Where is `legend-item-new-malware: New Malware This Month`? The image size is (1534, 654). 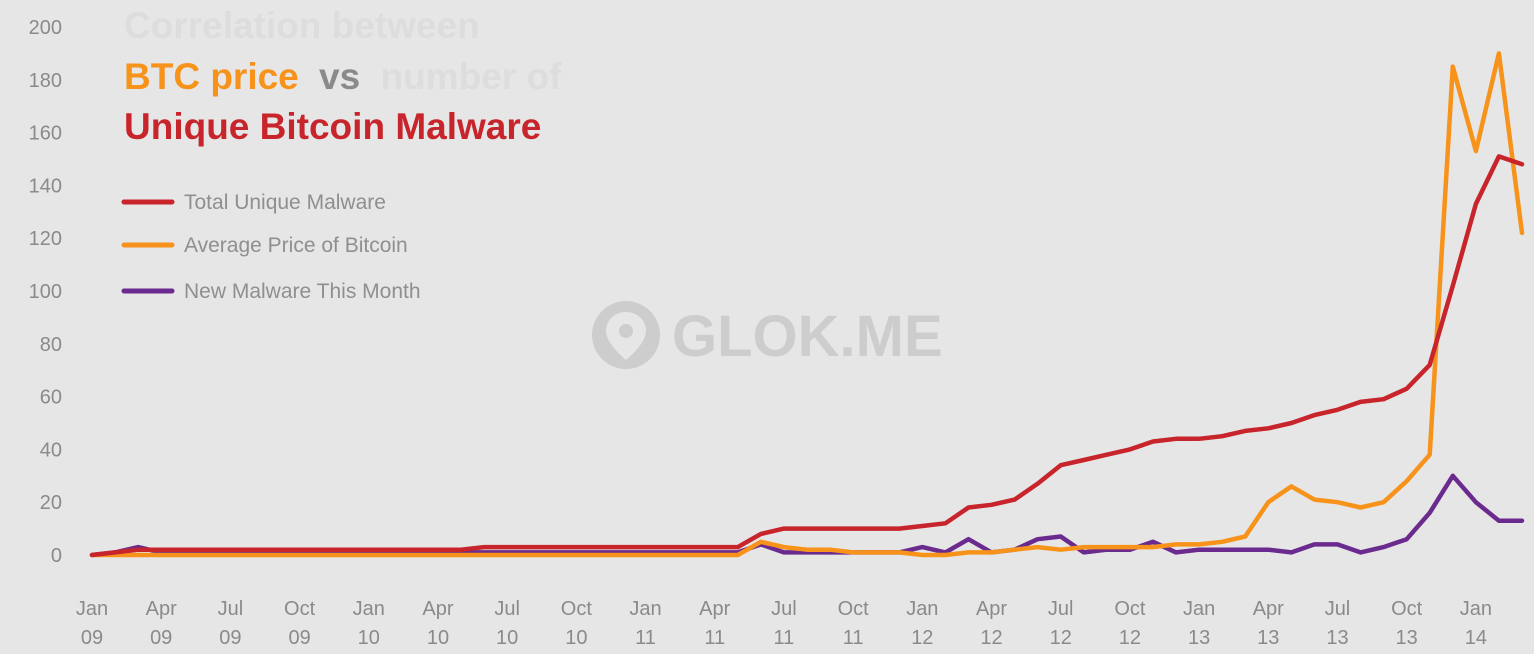 legend-item-new-malware: New Malware This Month is located at coordinates (271, 291).